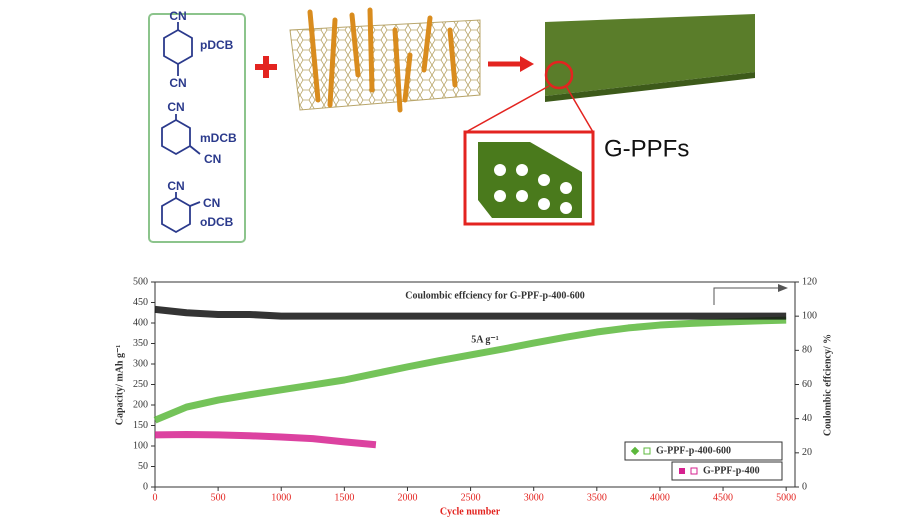 This screenshot has height=525, width=900. I want to click on molecule-name: pDCB, so click(217, 45).